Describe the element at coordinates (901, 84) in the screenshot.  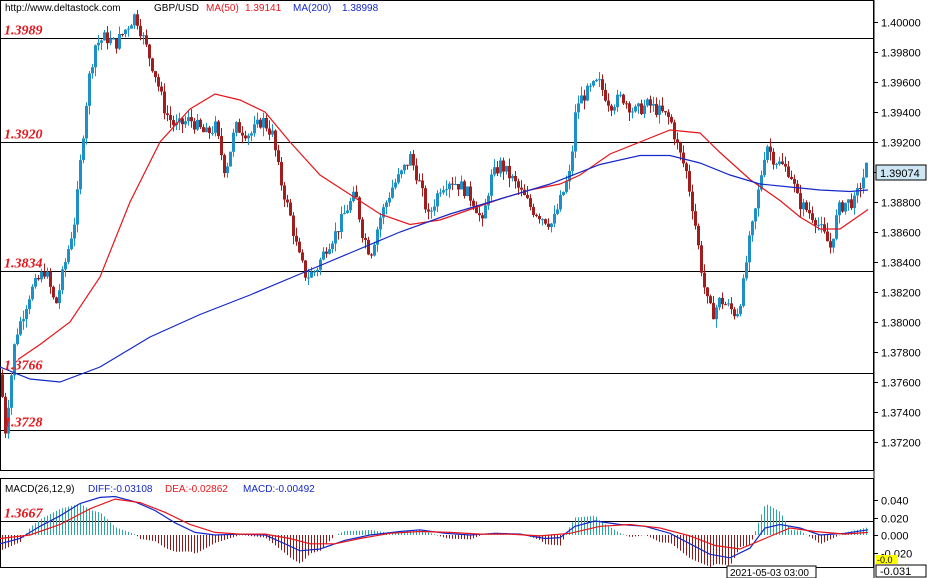
I see `price-tick-label: 1.39600` at that location.